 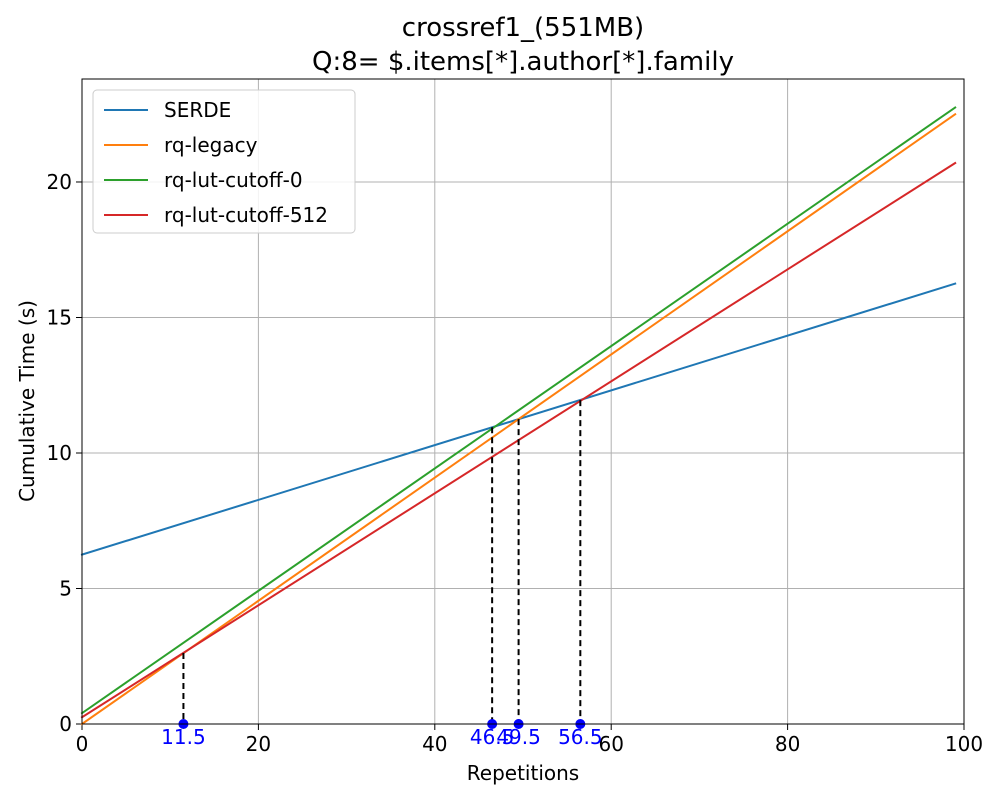 I want to click on legend-label: rq-legacy, so click(x=211, y=145).